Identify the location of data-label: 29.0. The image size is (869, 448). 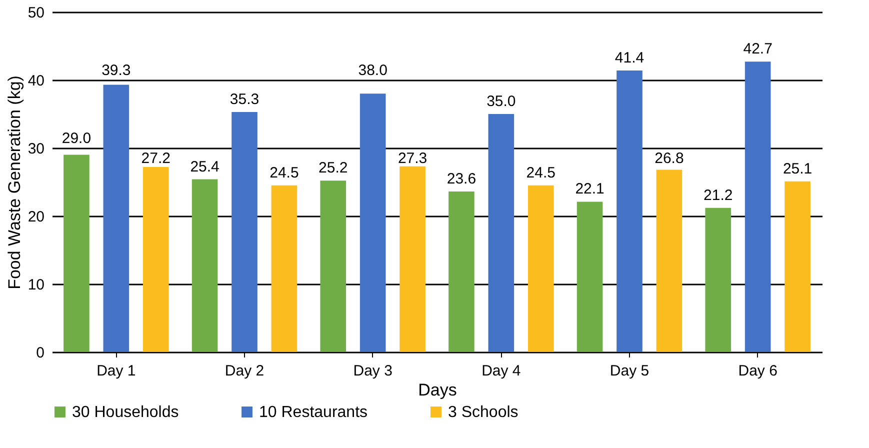
(77, 138).